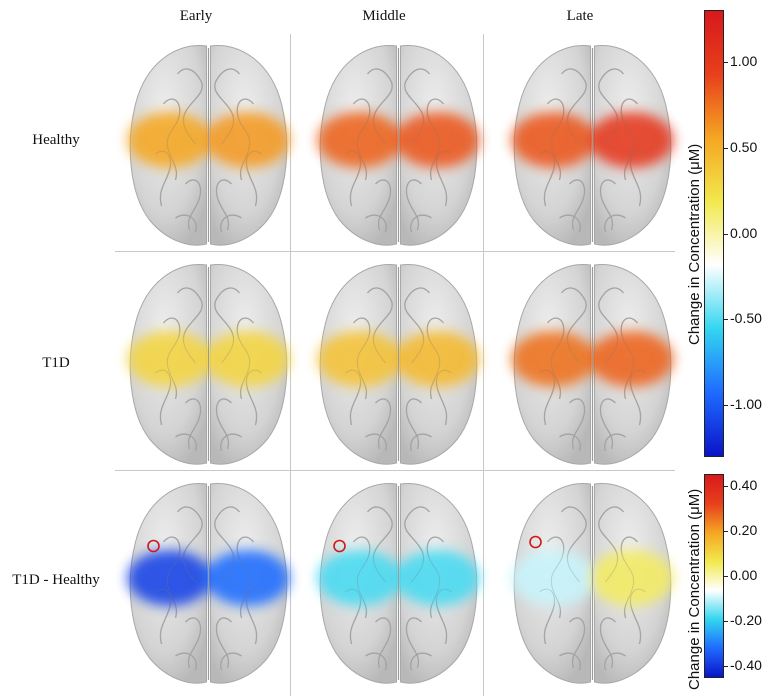 The image size is (770, 696). Describe the element at coordinates (744, 61) in the screenshot. I see `colorbar-tick-label: 1.00` at that location.